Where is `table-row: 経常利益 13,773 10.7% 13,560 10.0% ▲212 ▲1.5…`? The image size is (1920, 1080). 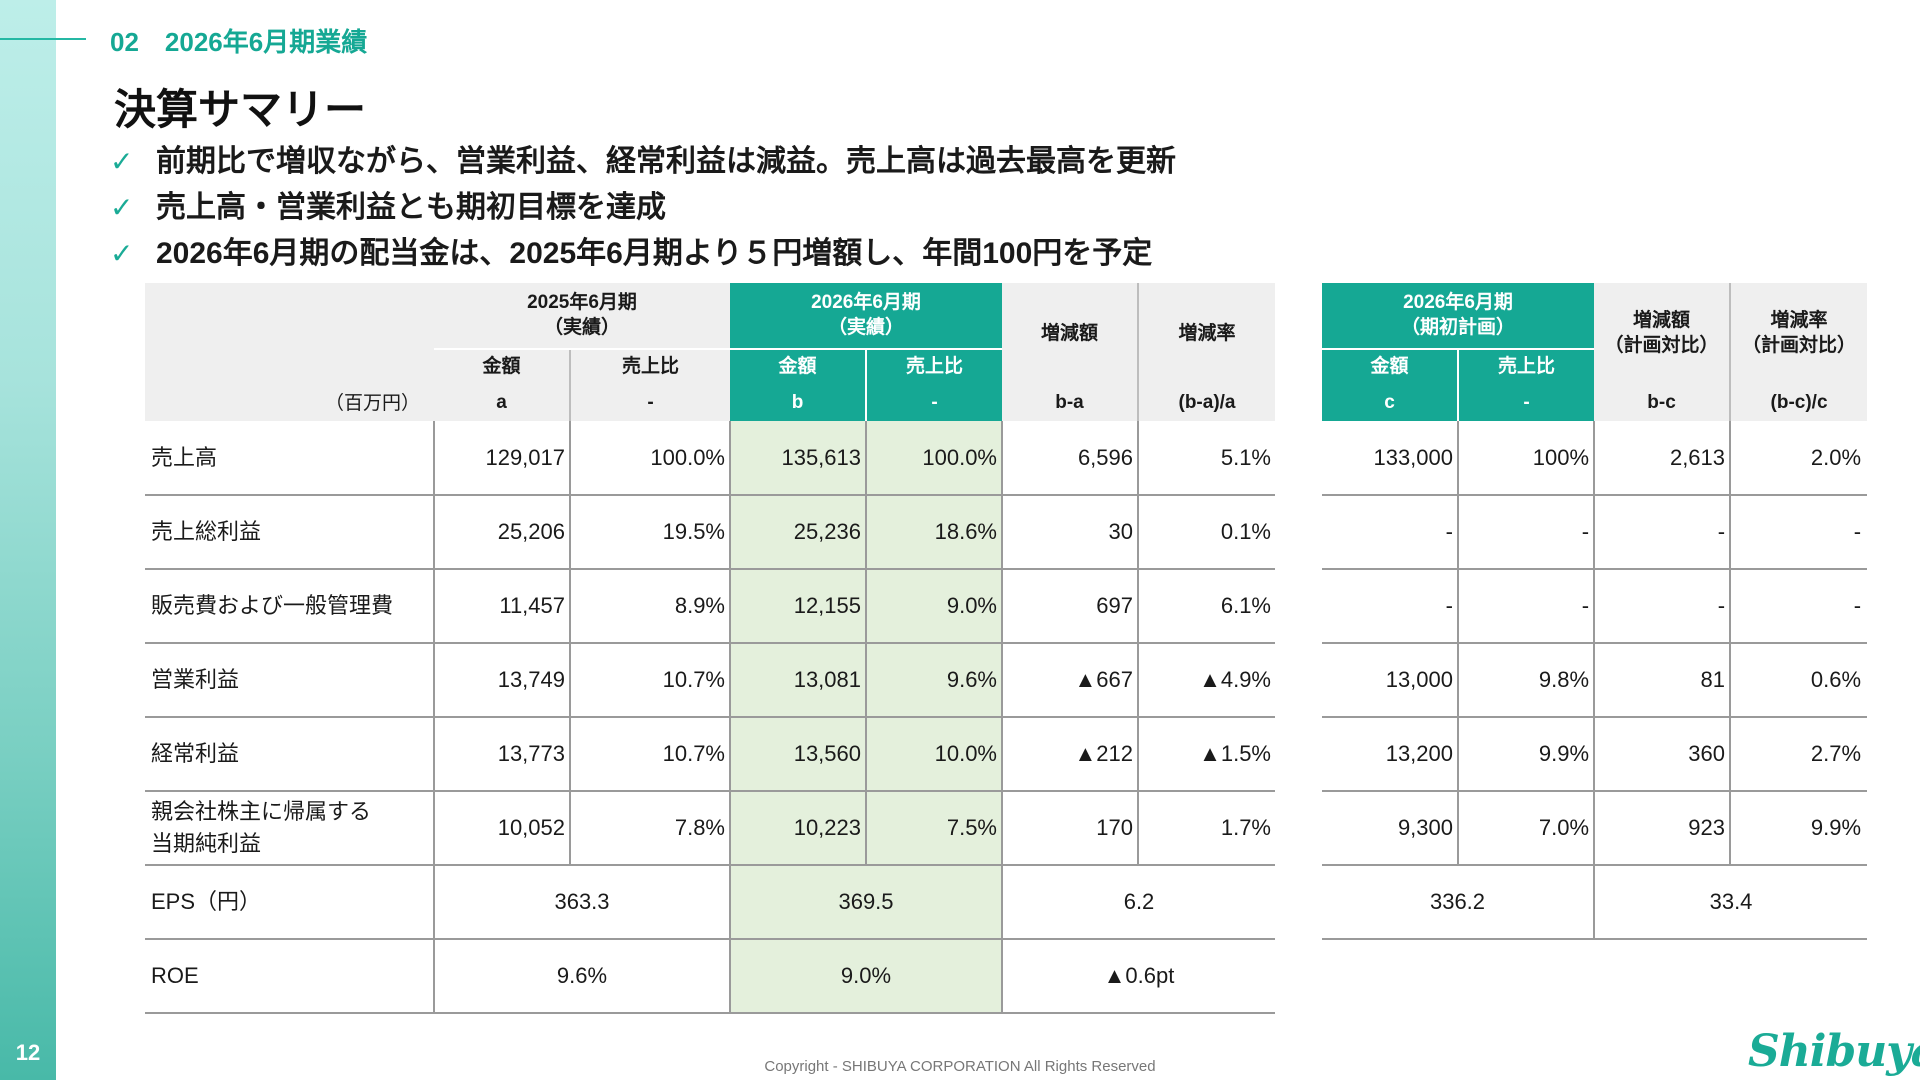
table-row: 経常利益 13,773 10.7% 13,560 10.0% ▲212 ▲1.5… is located at coordinates (710, 754).